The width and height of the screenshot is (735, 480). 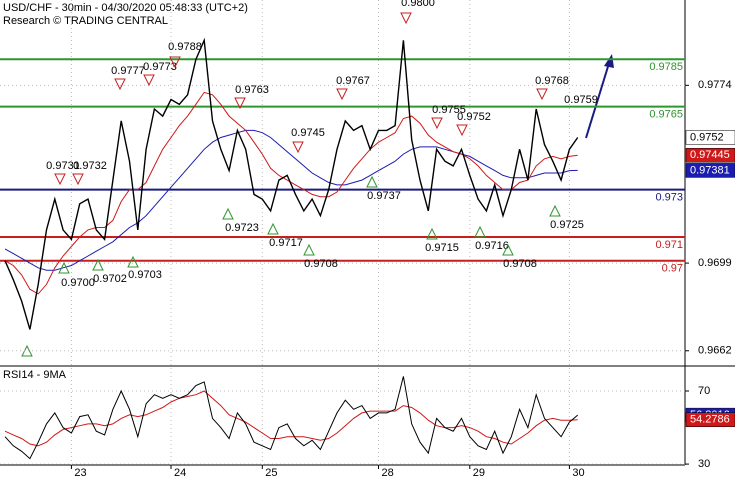 What do you see at coordinates (418, 4) in the screenshot?
I see `resistance-label: 0.9800` at bounding box center [418, 4].